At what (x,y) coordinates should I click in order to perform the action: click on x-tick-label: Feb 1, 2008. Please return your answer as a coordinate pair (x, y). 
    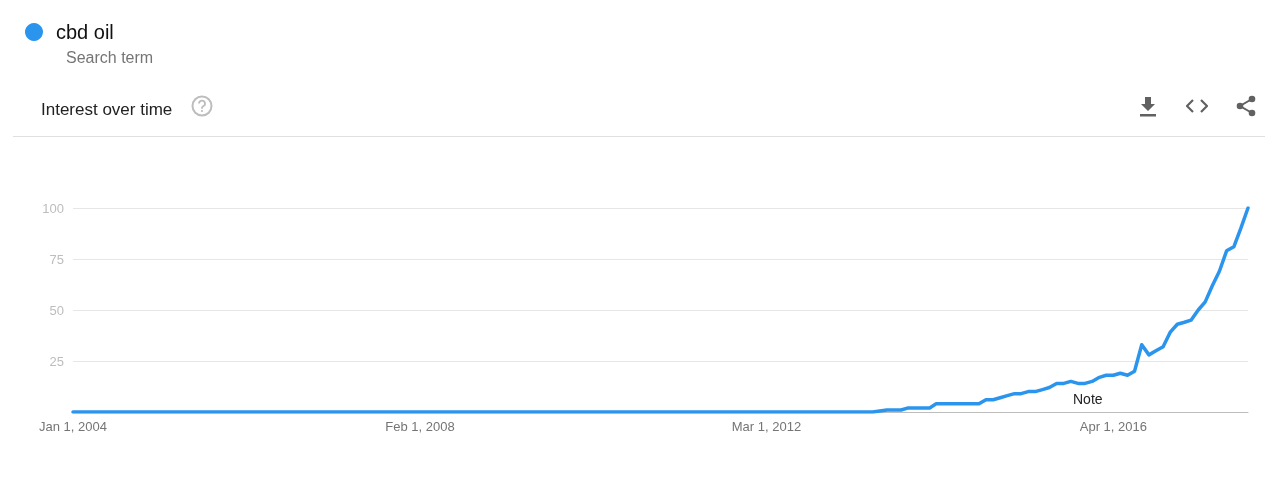
    Looking at the image, I should click on (420, 426).